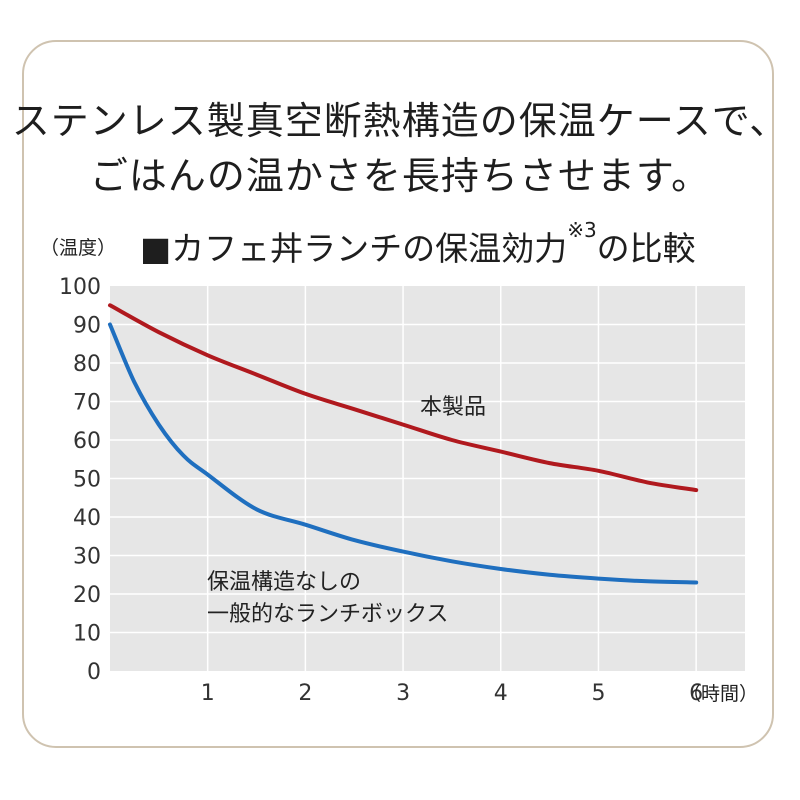 The image size is (800, 800). I want to click on y-tick-label-50: 50, so click(87, 480).